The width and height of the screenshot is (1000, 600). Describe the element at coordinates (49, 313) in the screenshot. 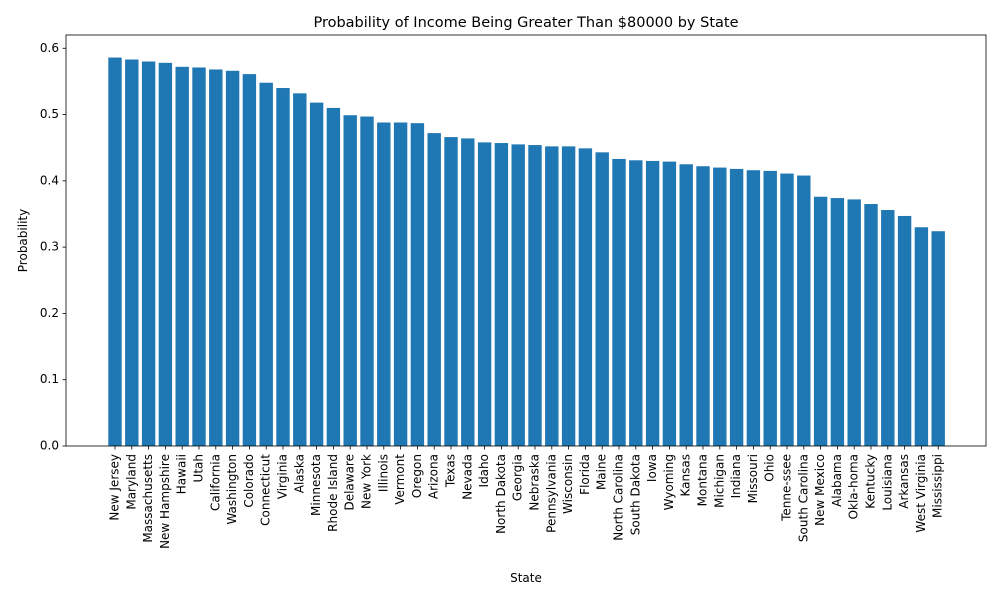

I see `y-tick-label: 0.2` at that location.